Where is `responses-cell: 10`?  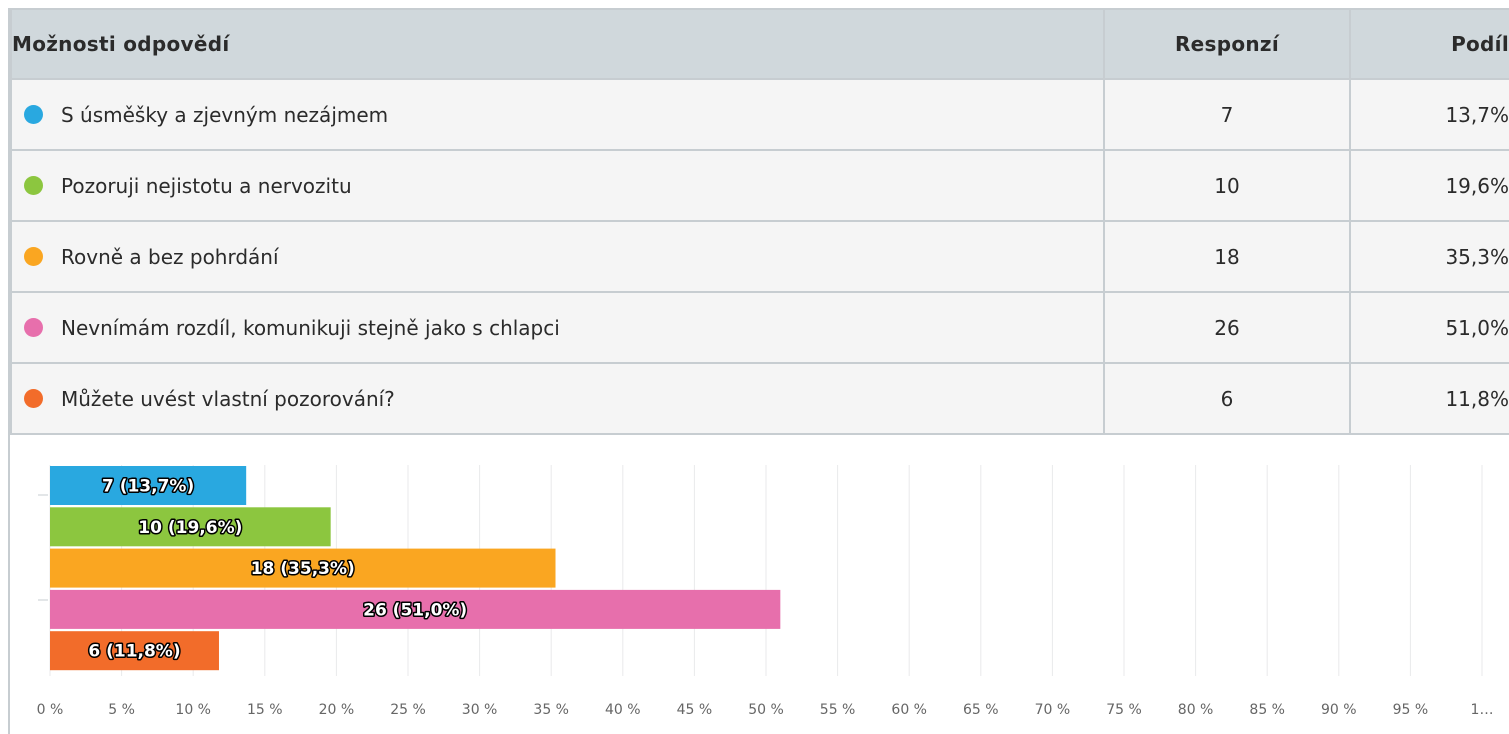
responses-cell: 10 is located at coordinates (1227, 185).